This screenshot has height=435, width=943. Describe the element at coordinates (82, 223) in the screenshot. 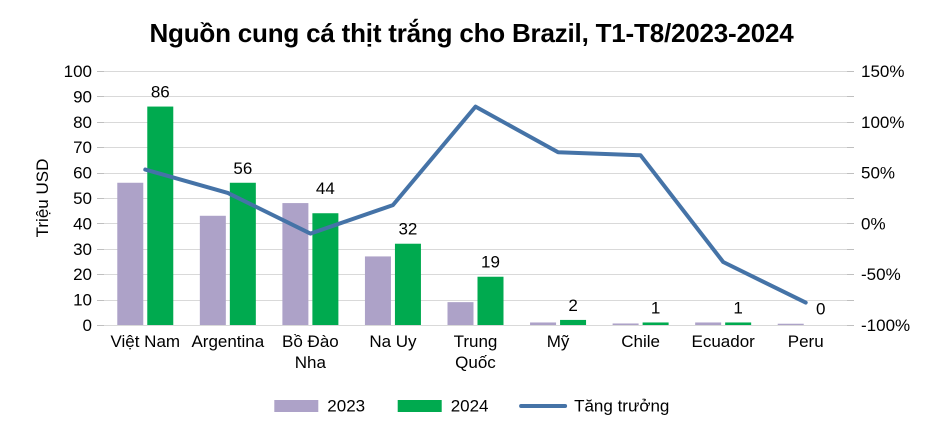

I see `left-axis-tick-label: 40` at that location.